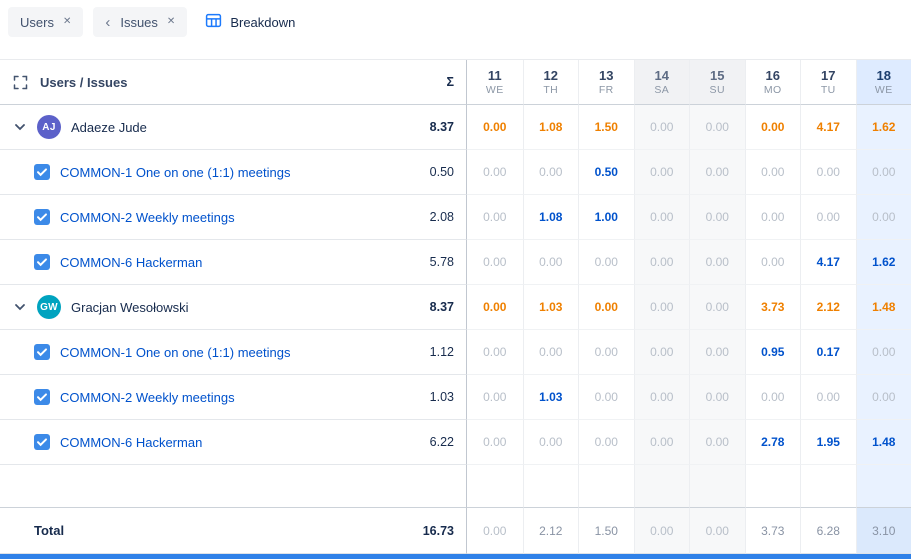 Image resolution: width=911 pixels, height=559 pixels. I want to click on filter-chip-users: Users ✕, so click(46, 22).